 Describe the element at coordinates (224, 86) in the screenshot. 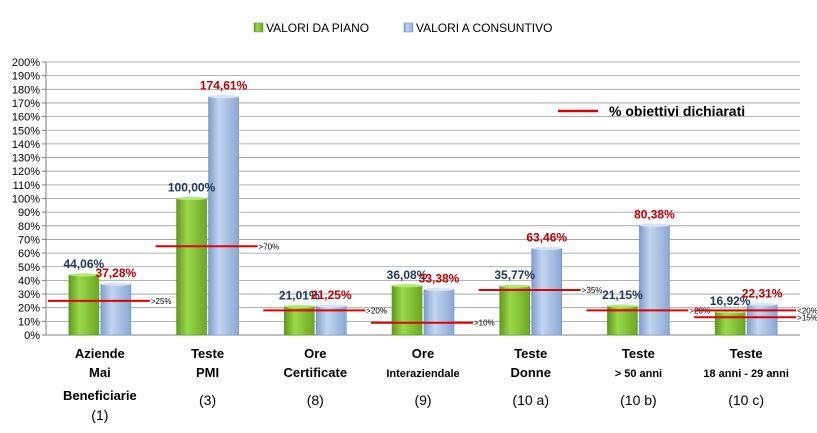

I see `value-label-consuntivo: 174,61%` at that location.